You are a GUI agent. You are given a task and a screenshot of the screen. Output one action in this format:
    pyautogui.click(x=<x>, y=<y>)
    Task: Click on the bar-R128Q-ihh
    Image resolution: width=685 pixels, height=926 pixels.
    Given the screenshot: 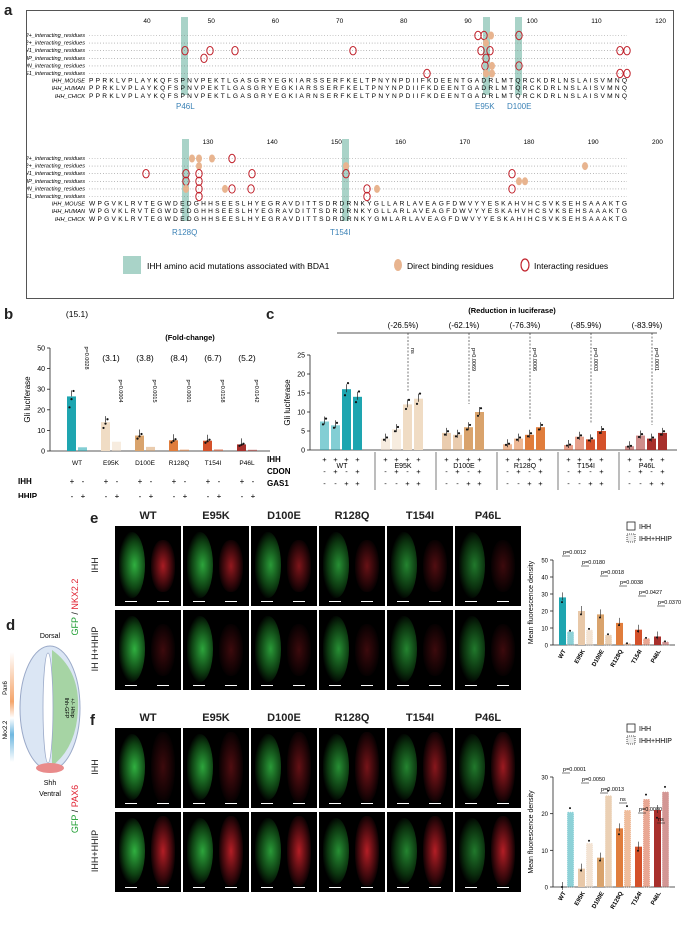 What is the action you would take?
    pyautogui.click(x=619, y=633)
    